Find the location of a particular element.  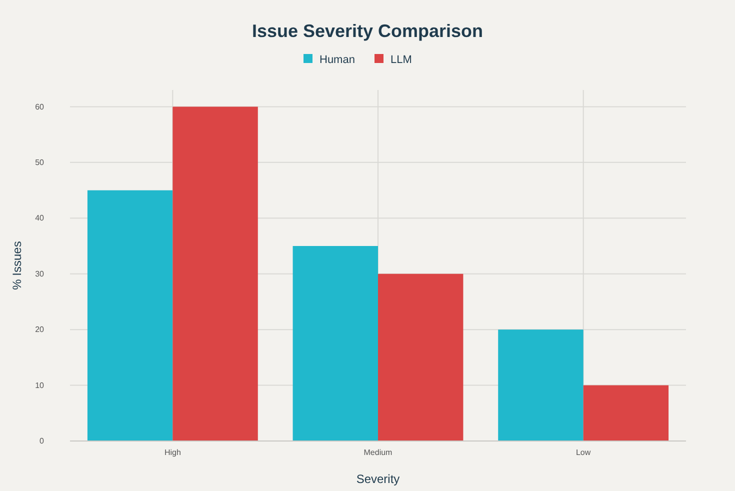

x-tick-label: Medium is located at coordinates (378, 452).